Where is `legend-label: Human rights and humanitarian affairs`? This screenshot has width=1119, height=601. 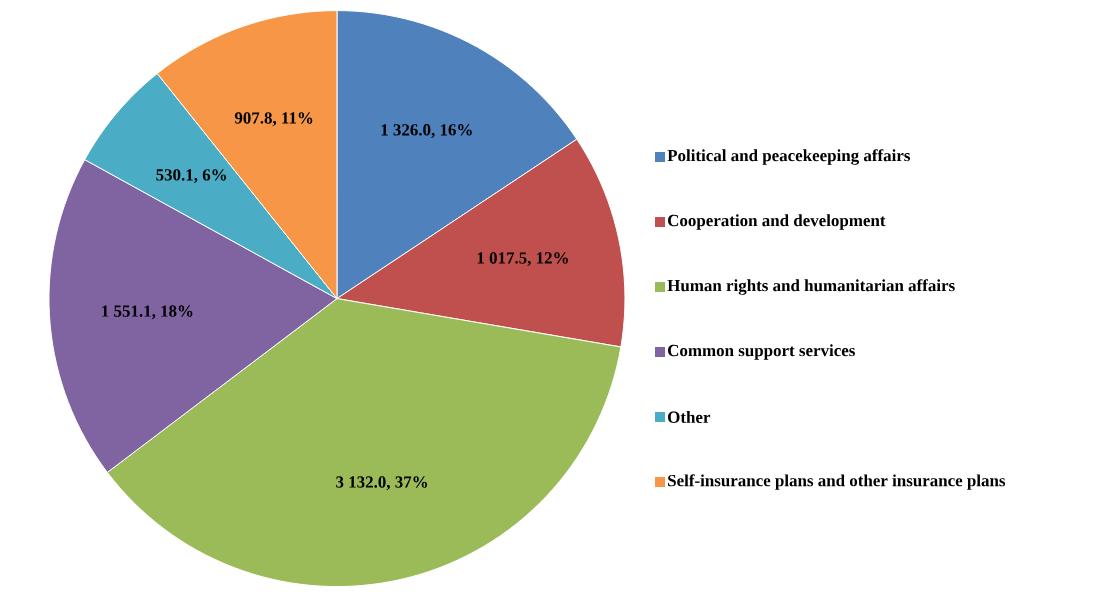 legend-label: Human rights and humanitarian affairs is located at coordinates (811, 287).